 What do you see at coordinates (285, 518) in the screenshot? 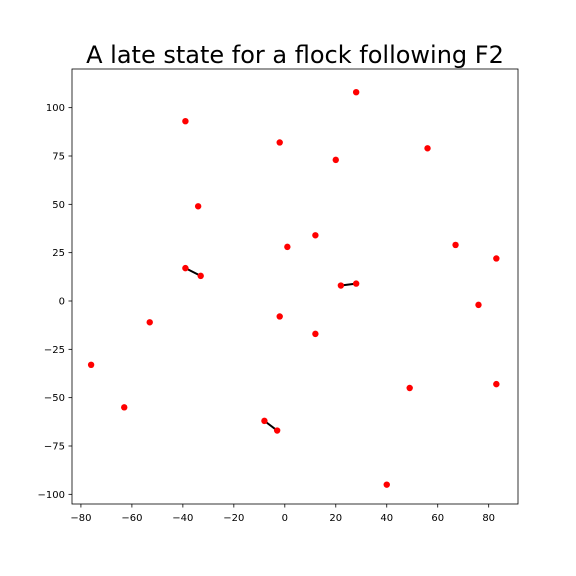
I see `x-tick-label: 0` at bounding box center [285, 518].